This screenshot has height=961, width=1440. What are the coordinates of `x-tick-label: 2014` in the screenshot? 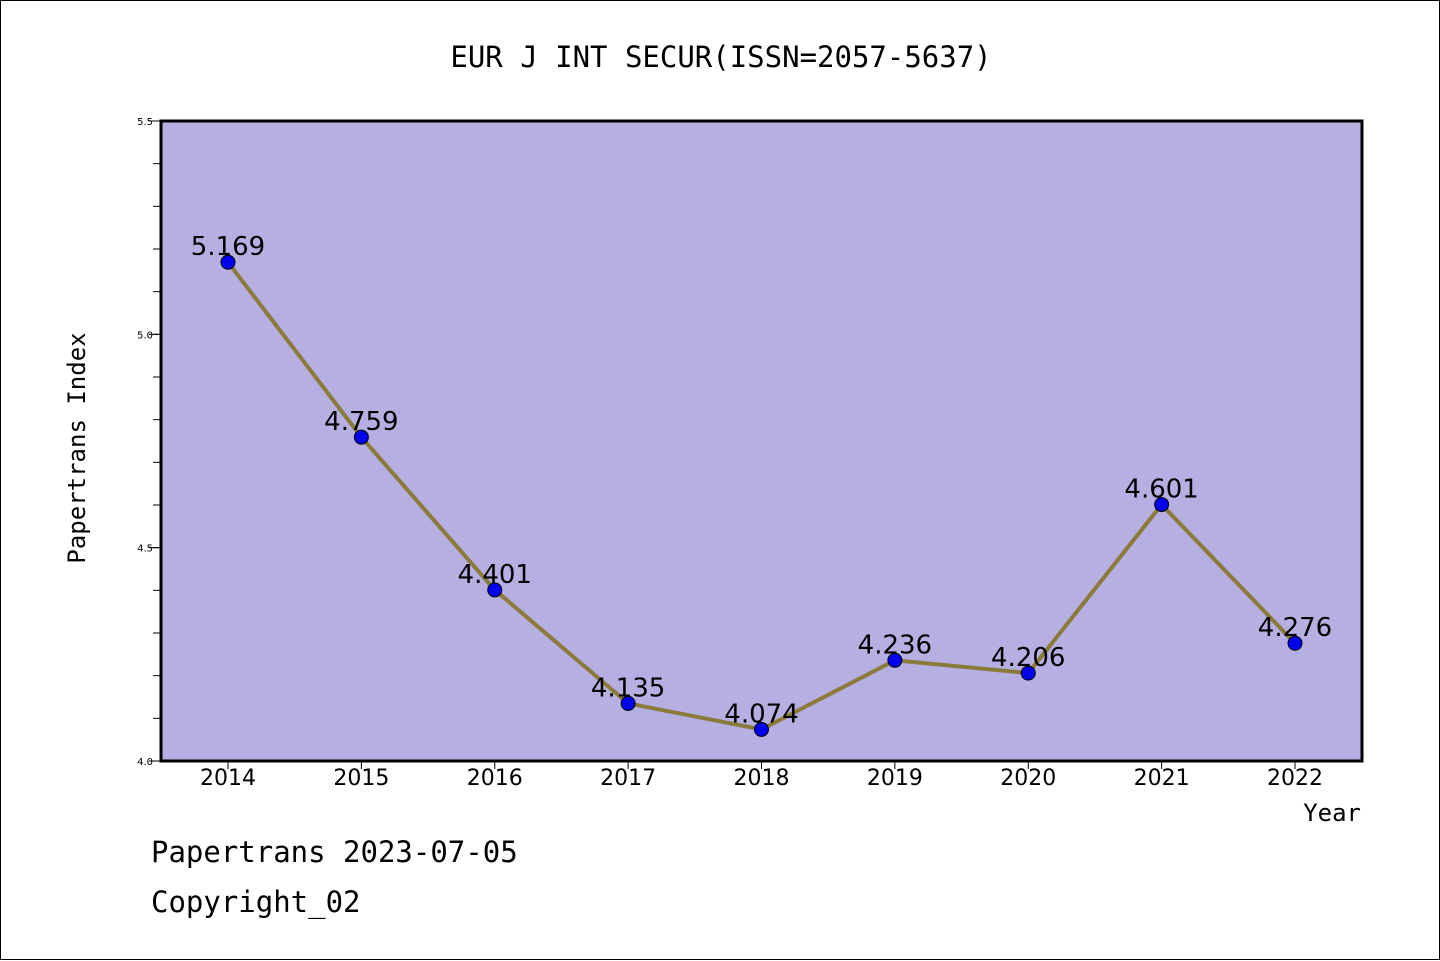 It's located at (228, 778).